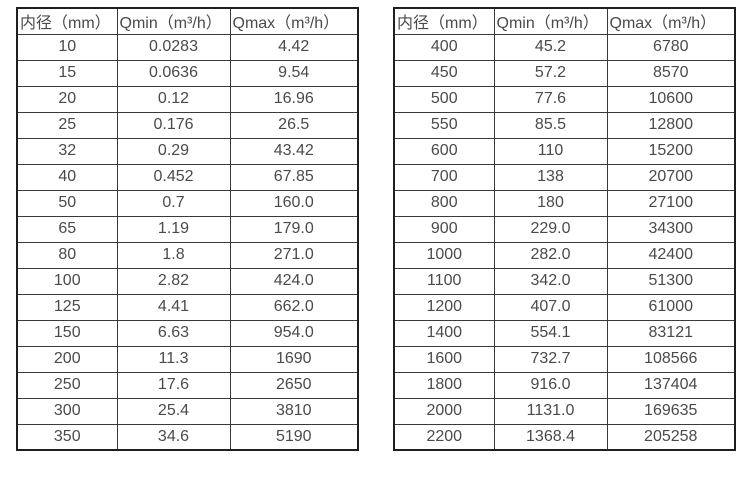  What do you see at coordinates (550, 125) in the screenshot?
I see `table-cell: 85.5` at bounding box center [550, 125].